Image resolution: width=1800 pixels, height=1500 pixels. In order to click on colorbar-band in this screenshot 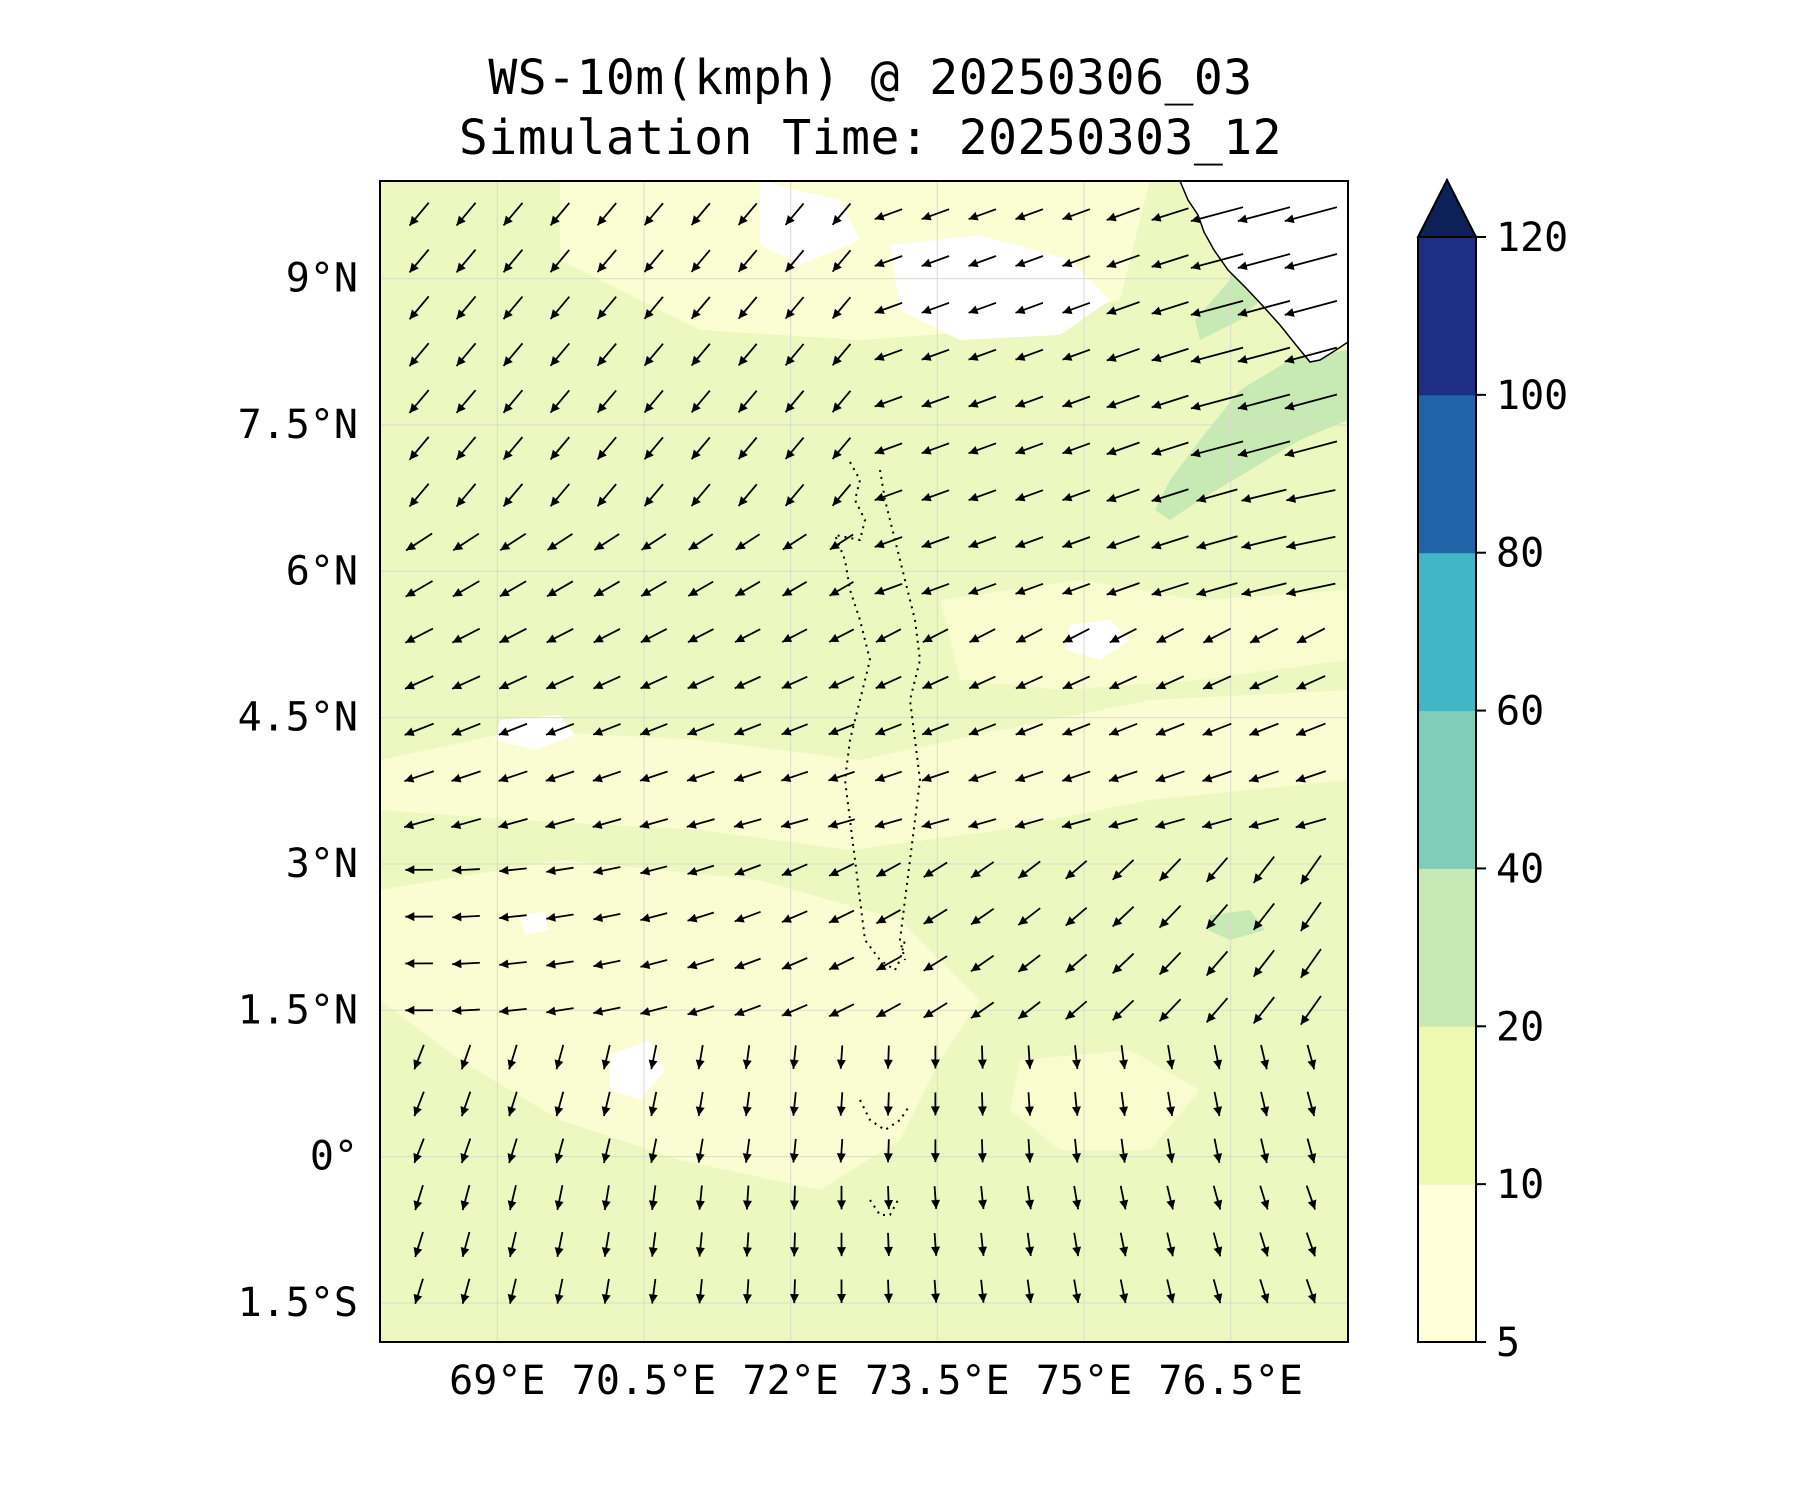, I will do `click(1447, 474)`.